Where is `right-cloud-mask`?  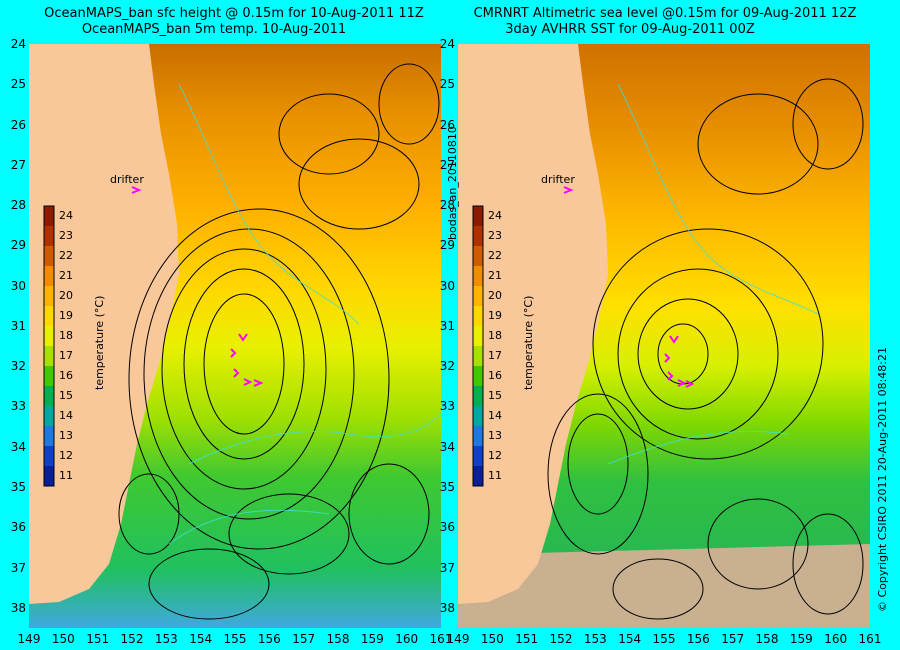 right-cloud-mask is located at coordinates (664, 586).